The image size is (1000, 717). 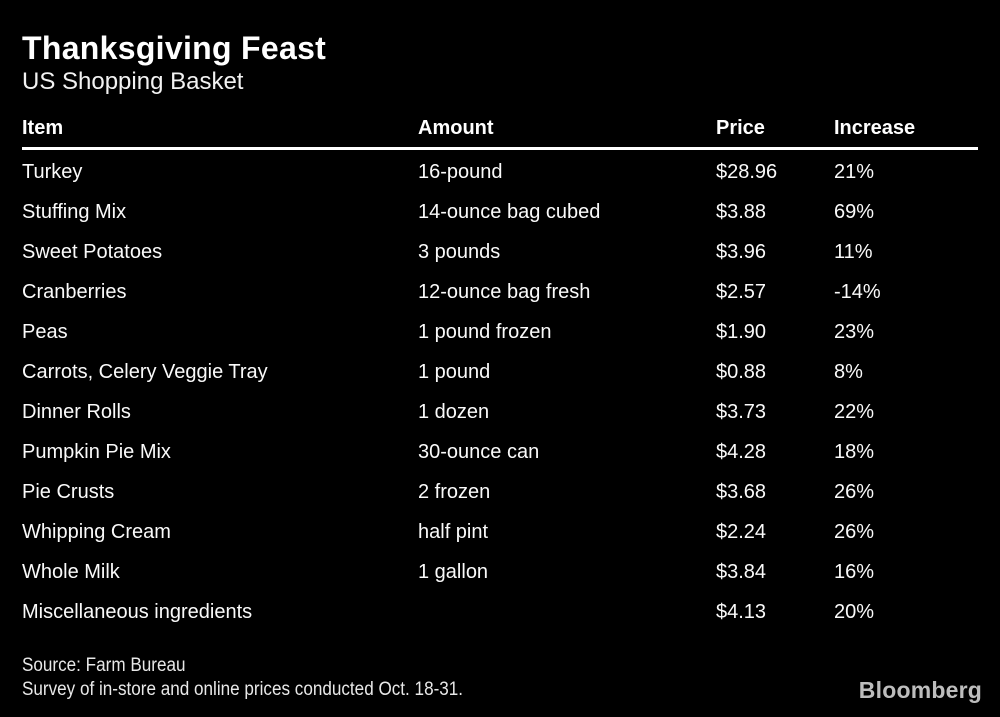 I want to click on increase-cell: 69%, so click(x=854, y=211).